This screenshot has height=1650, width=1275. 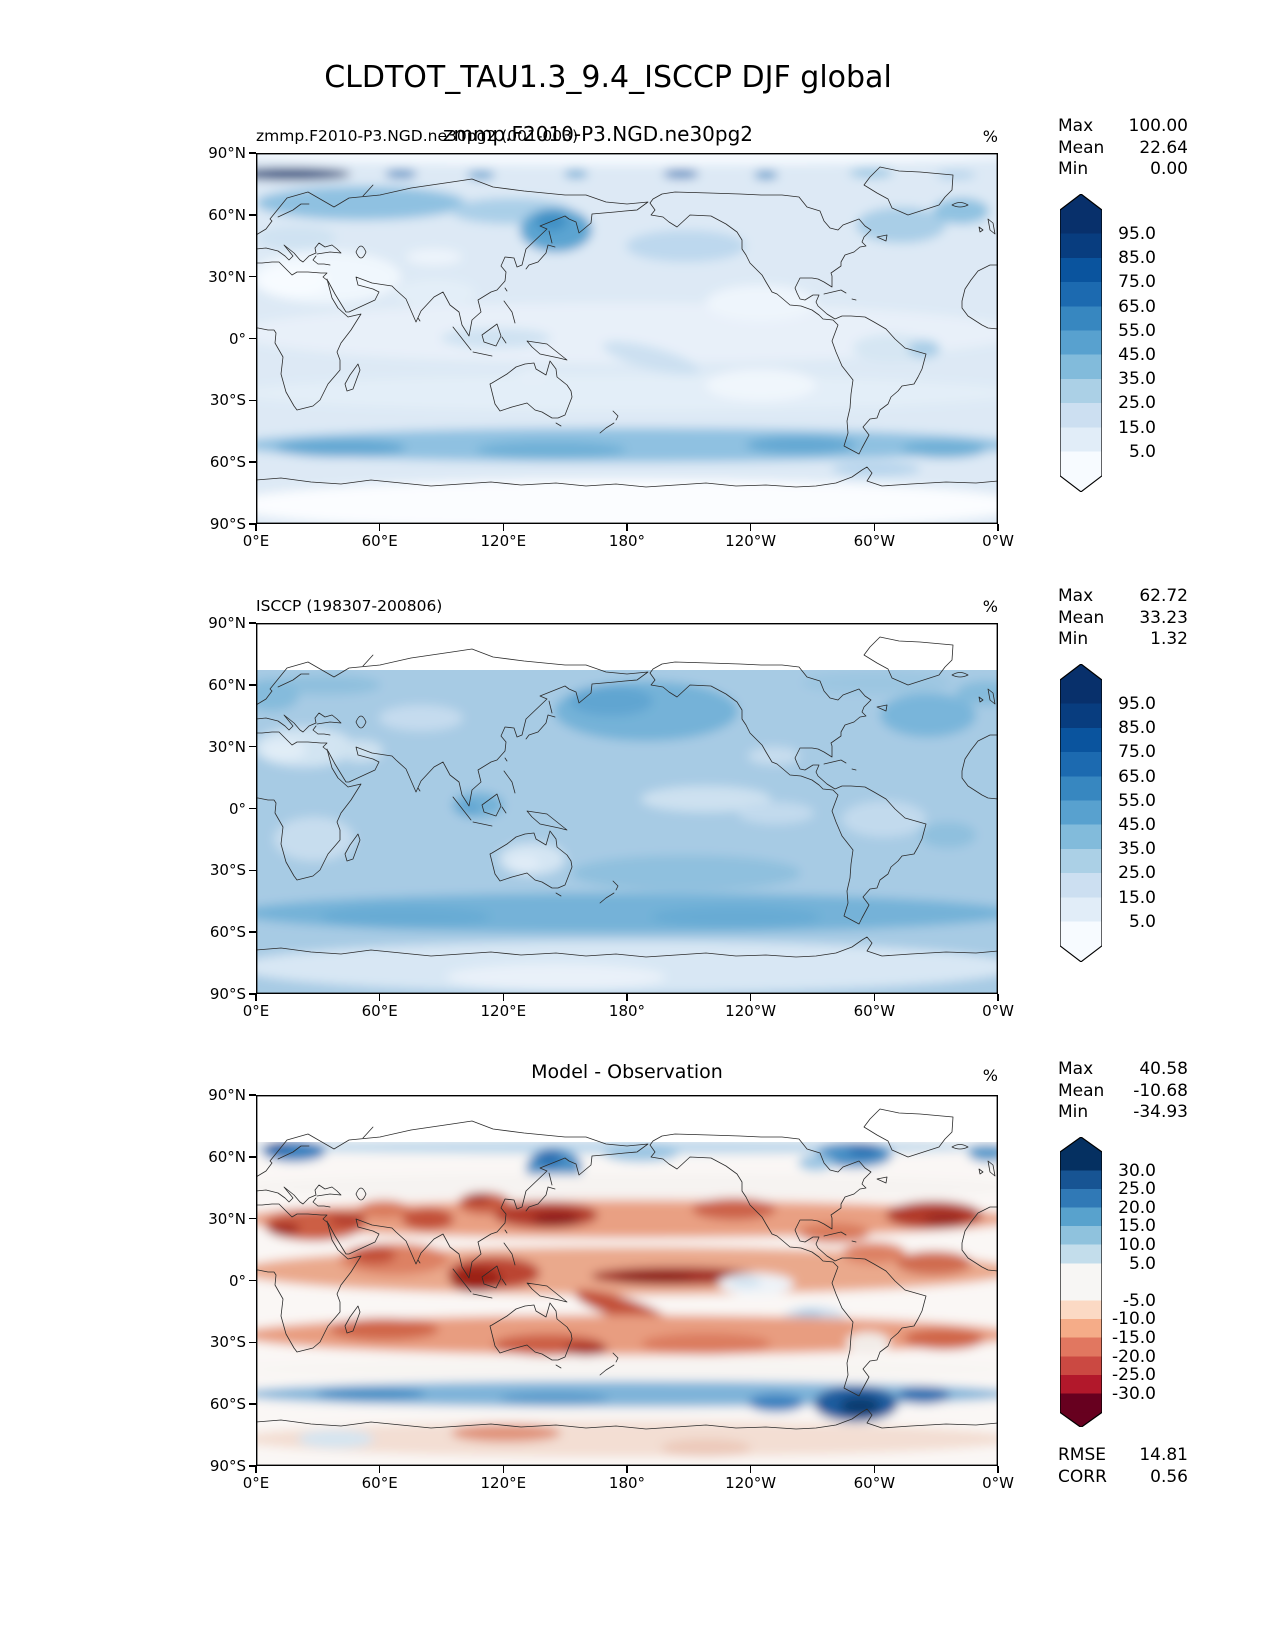 I want to click on polar-no-data-band, so click(x=627, y=1118).